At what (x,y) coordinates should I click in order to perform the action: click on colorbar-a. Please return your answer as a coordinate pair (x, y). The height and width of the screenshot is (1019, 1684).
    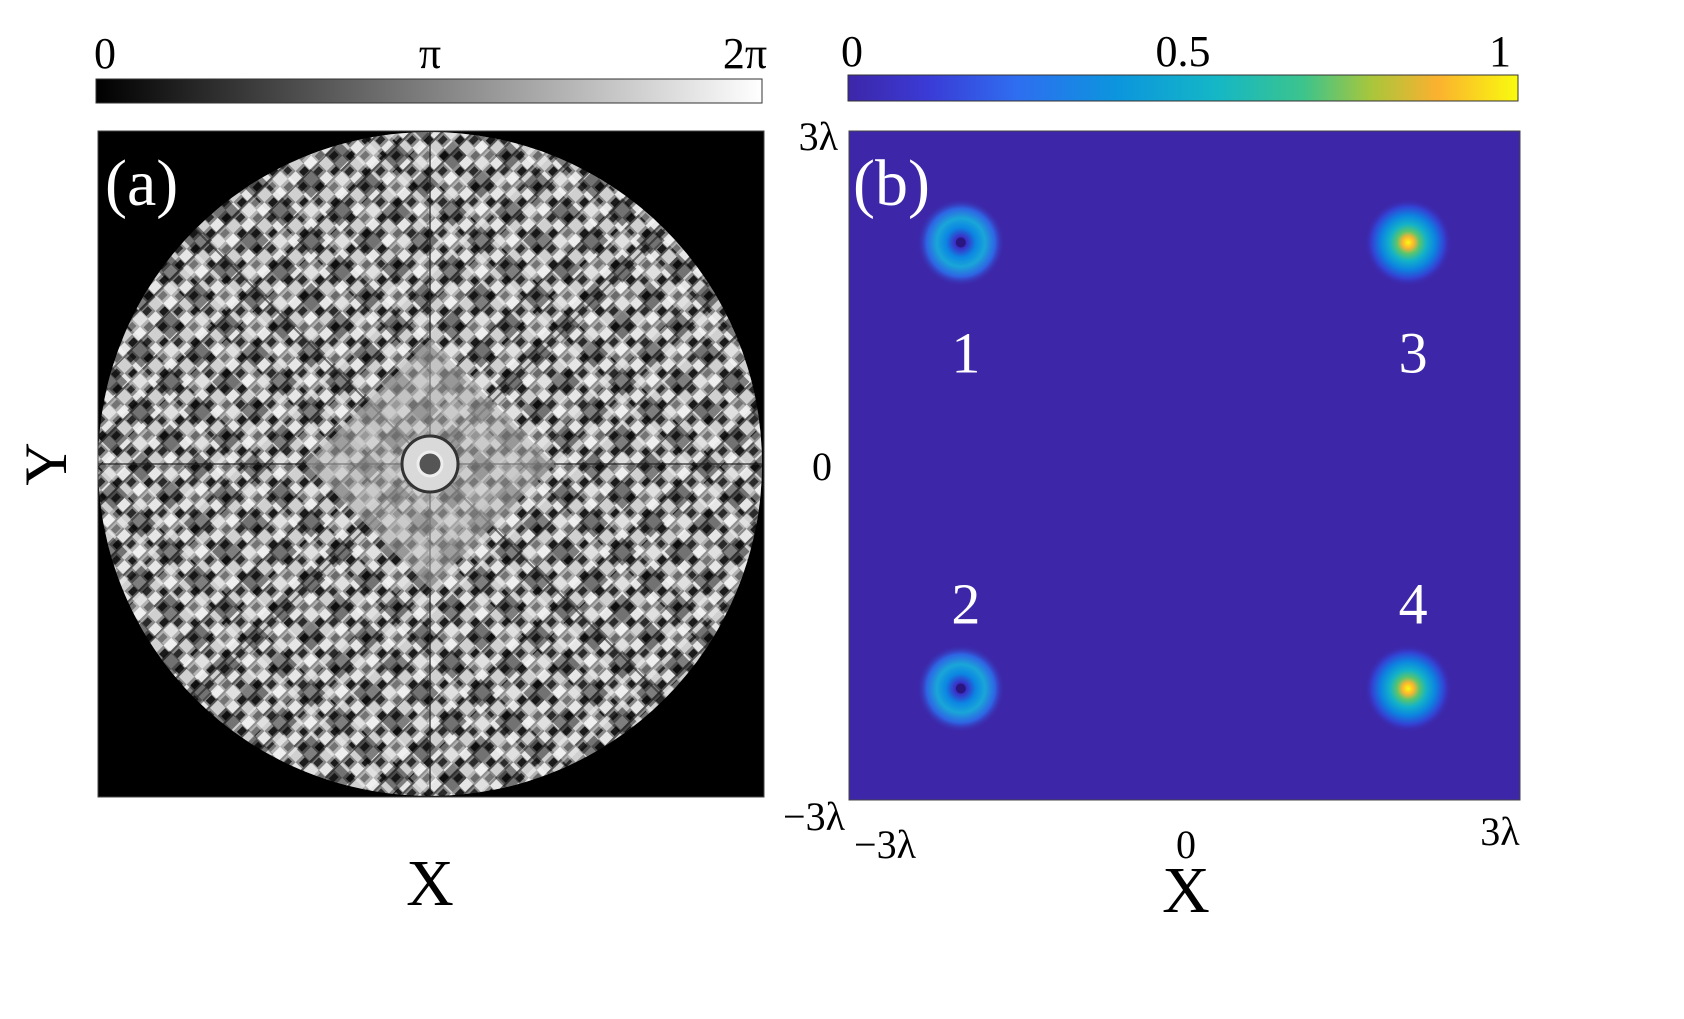
    Looking at the image, I should click on (429, 91).